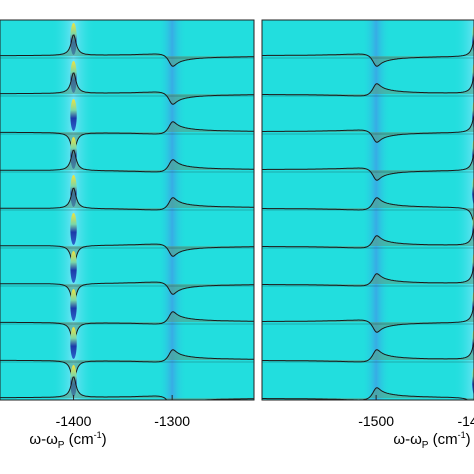  Describe the element at coordinates (61, 445) in the screenshot. I see `left-x-label-sub: P` at that location.